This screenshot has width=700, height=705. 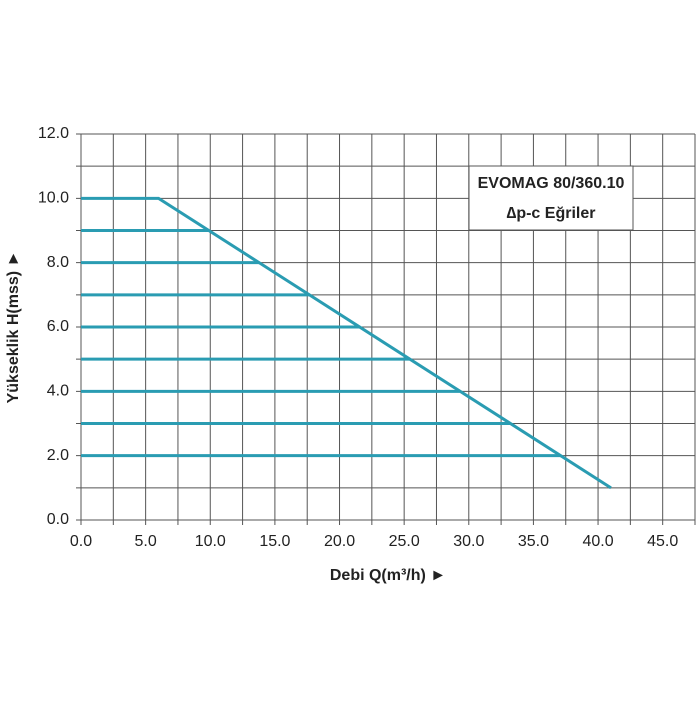 What do you see at coordinates (58, 455) in the screenshot?
I see `y-tick-label: 2.0` at bounding box center [58, 455].